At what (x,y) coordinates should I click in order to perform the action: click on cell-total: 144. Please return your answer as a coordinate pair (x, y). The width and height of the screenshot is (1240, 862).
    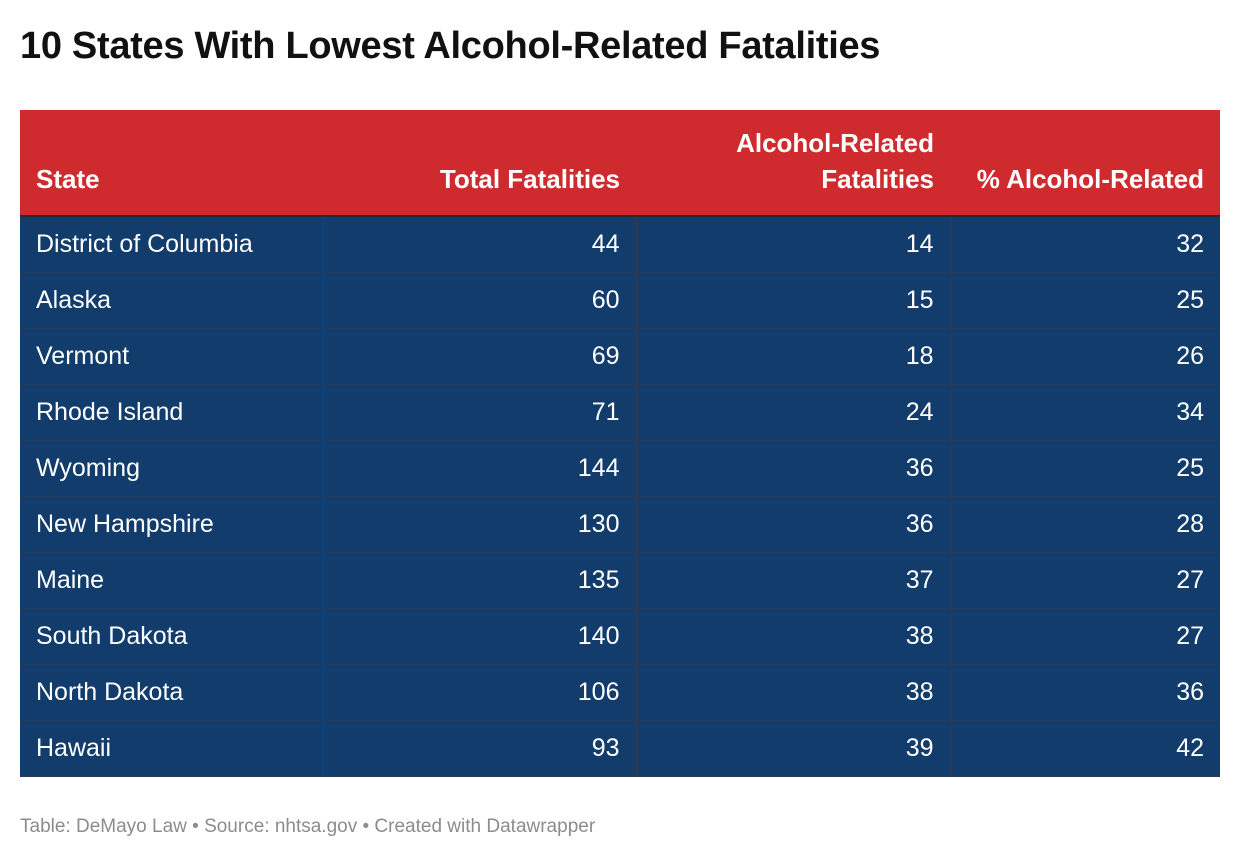
    Looking at the image, I should click on (479, 468).